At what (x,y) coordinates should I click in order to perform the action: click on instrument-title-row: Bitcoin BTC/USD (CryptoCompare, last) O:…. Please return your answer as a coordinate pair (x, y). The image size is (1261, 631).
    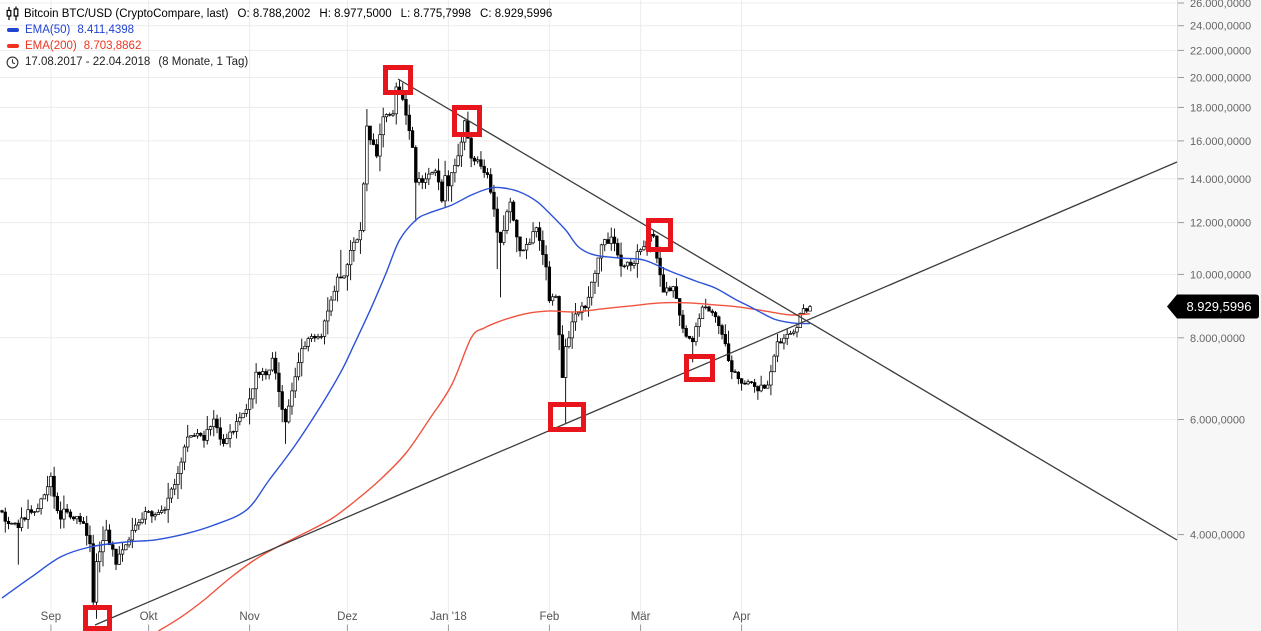
    Looking at the image, I should click on (278, 13).